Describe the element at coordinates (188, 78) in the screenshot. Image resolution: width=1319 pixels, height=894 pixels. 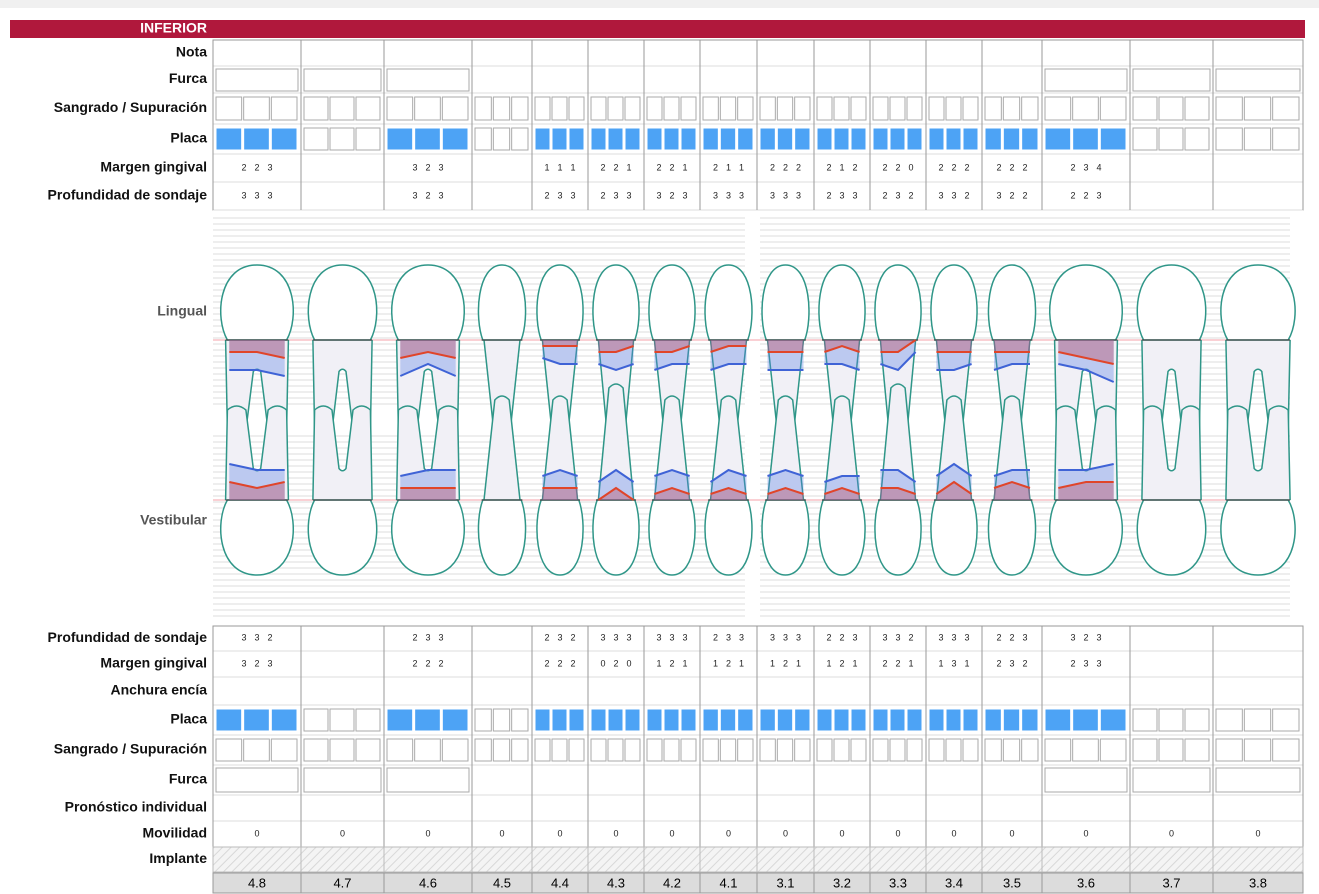
I see `row-label: Furca` at that location.